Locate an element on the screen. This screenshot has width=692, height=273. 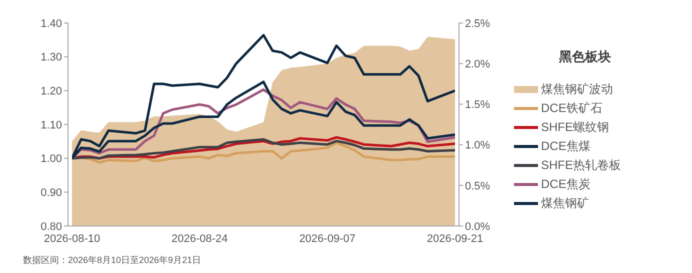
x-tick-label: 2026-09-07 is located at coordinates (327, 238).